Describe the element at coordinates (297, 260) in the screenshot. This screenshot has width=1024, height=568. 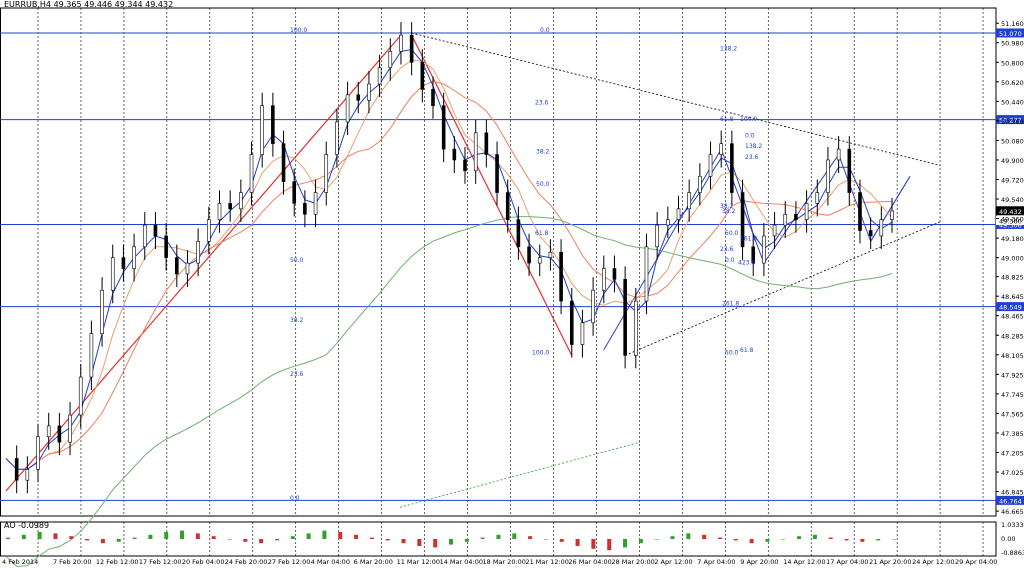
I see `fib-label: 50.0` at that location.